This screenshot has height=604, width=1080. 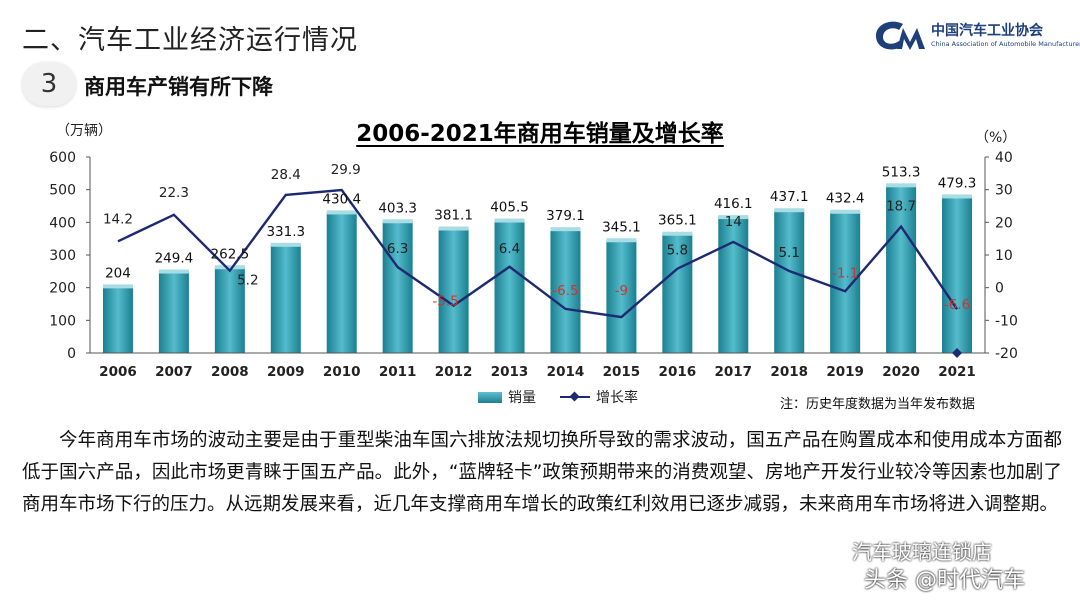 What do you see at coordinates (733, 204) in the screenshot?
I see `sales-bar-label: 416.1` at bounding box center [733, 204].